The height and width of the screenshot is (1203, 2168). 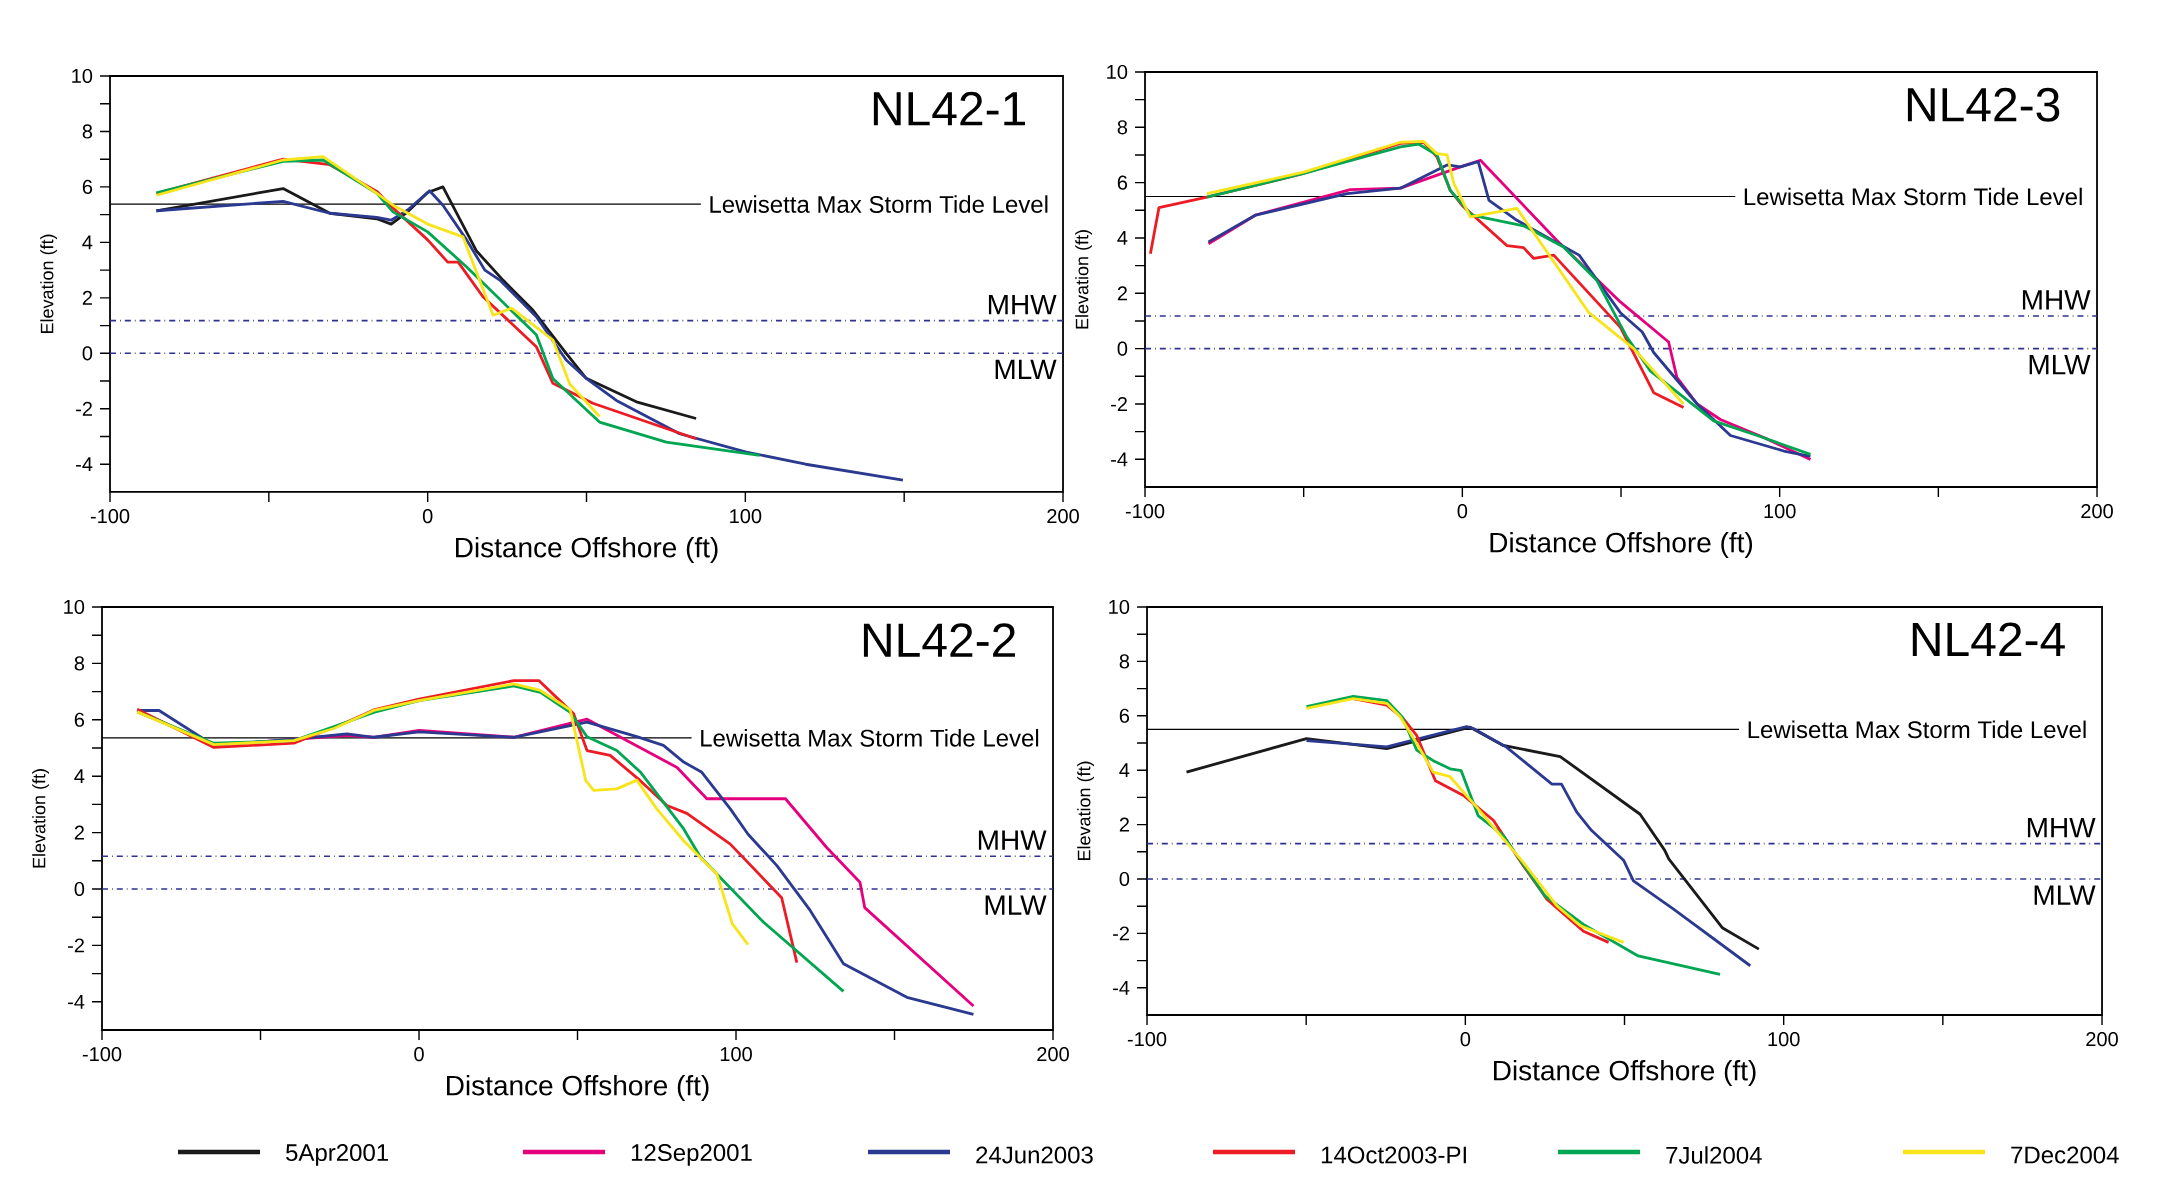 I want to click on legend-label: 24Jun2003, so click(x=1034, y=1155).